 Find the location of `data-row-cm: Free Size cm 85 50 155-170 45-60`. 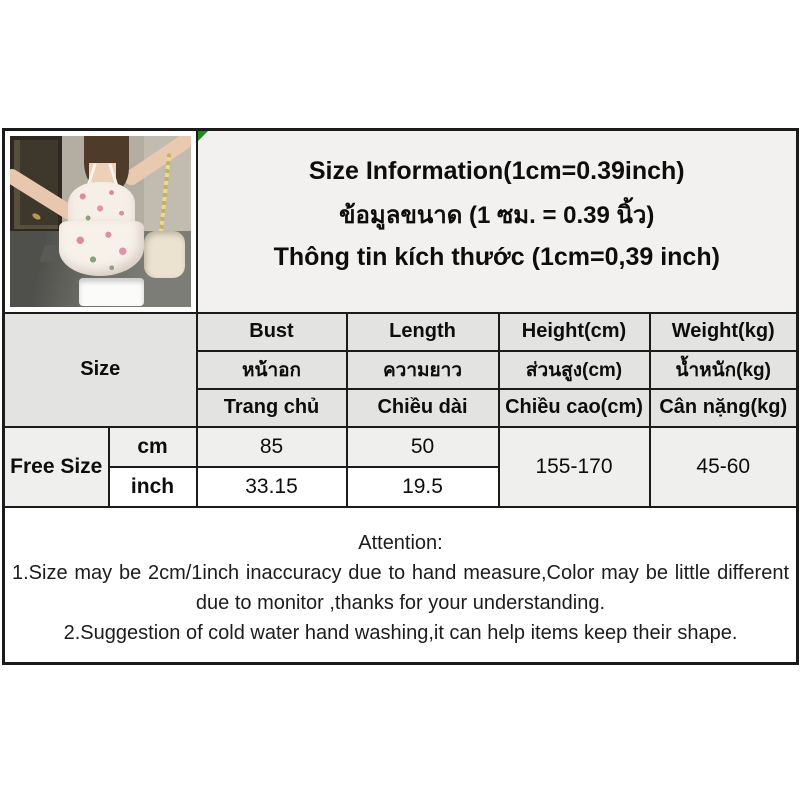

data-row-cm: Free Size cm 85 50 155-170 45-60 is located at coordinates (400, 466).